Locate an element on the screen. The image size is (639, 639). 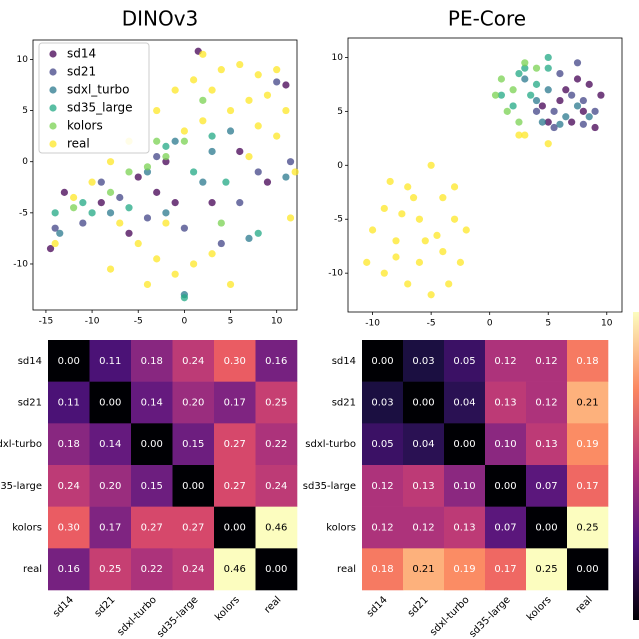
y-tick-label: real is located at coordinates (32, 569).